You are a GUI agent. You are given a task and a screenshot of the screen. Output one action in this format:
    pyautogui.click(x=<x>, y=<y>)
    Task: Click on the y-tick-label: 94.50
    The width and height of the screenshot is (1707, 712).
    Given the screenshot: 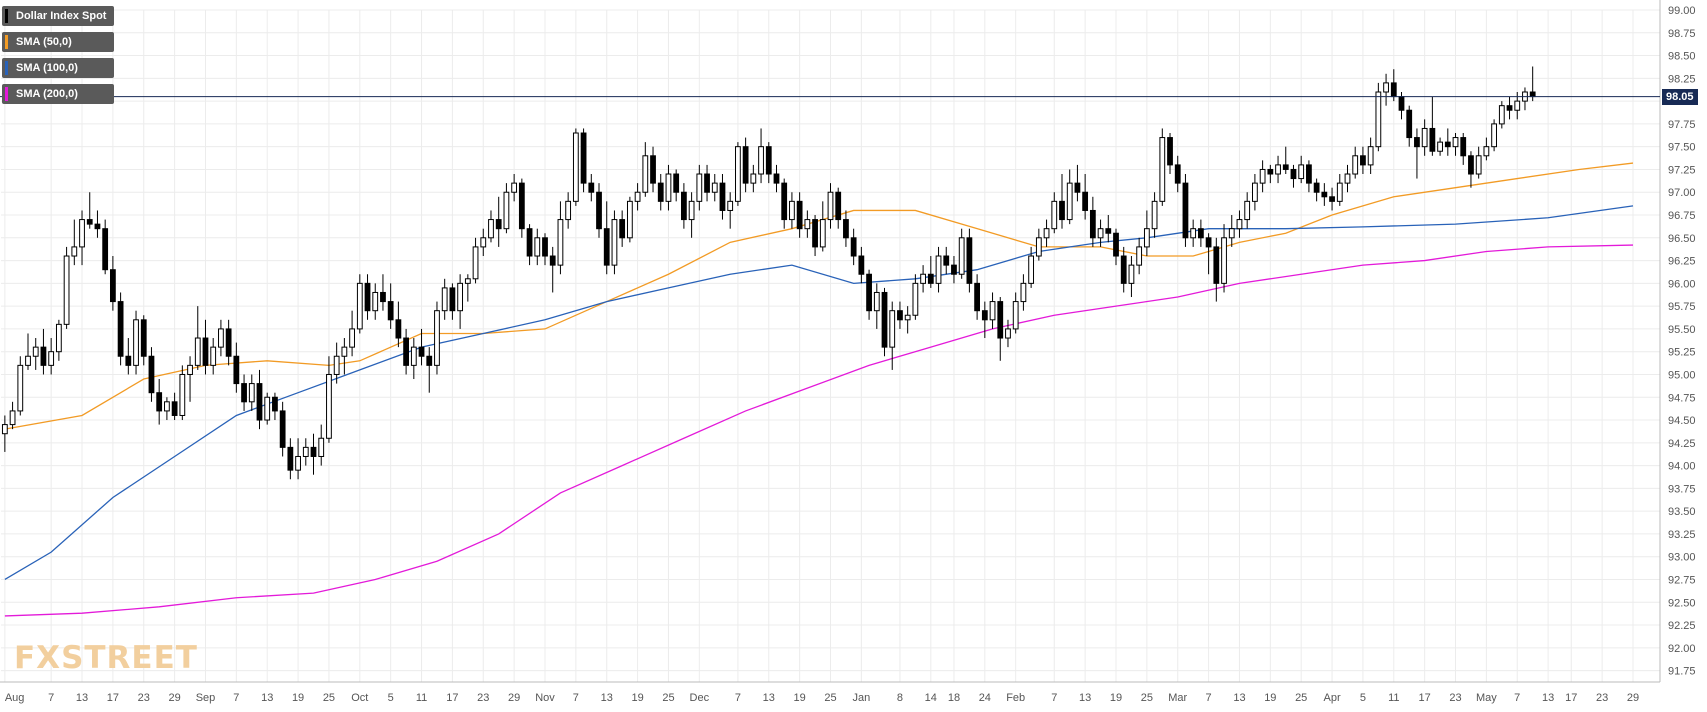 What is the action you would take?
    pyautogui.click(x=1682, y=421)
    